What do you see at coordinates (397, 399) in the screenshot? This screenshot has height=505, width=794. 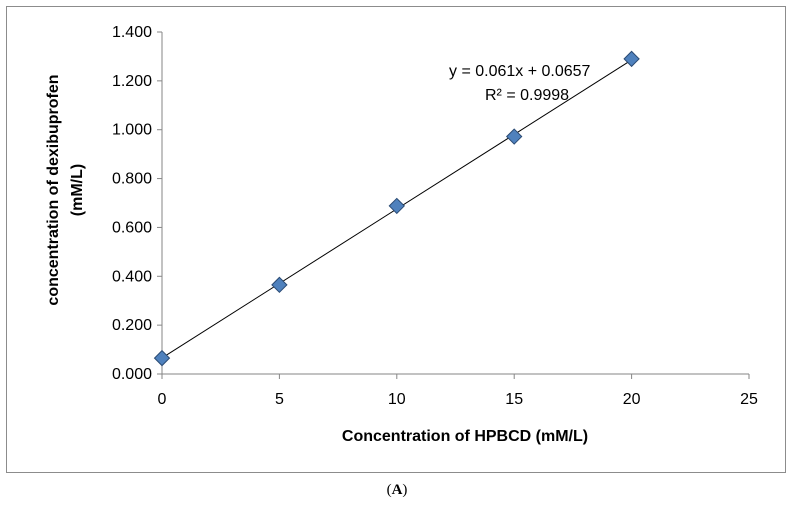 I see `x-tick-label: 10` at bounding box center [397, 399].